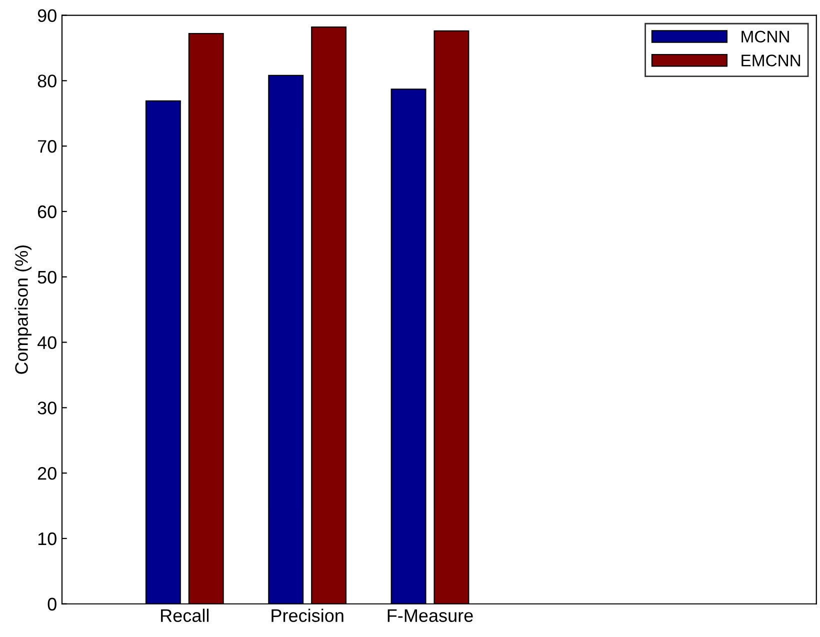  Describe the element at coordinates (47, 539) in the screenshot. I see `y-tick-label: 10` at that location.